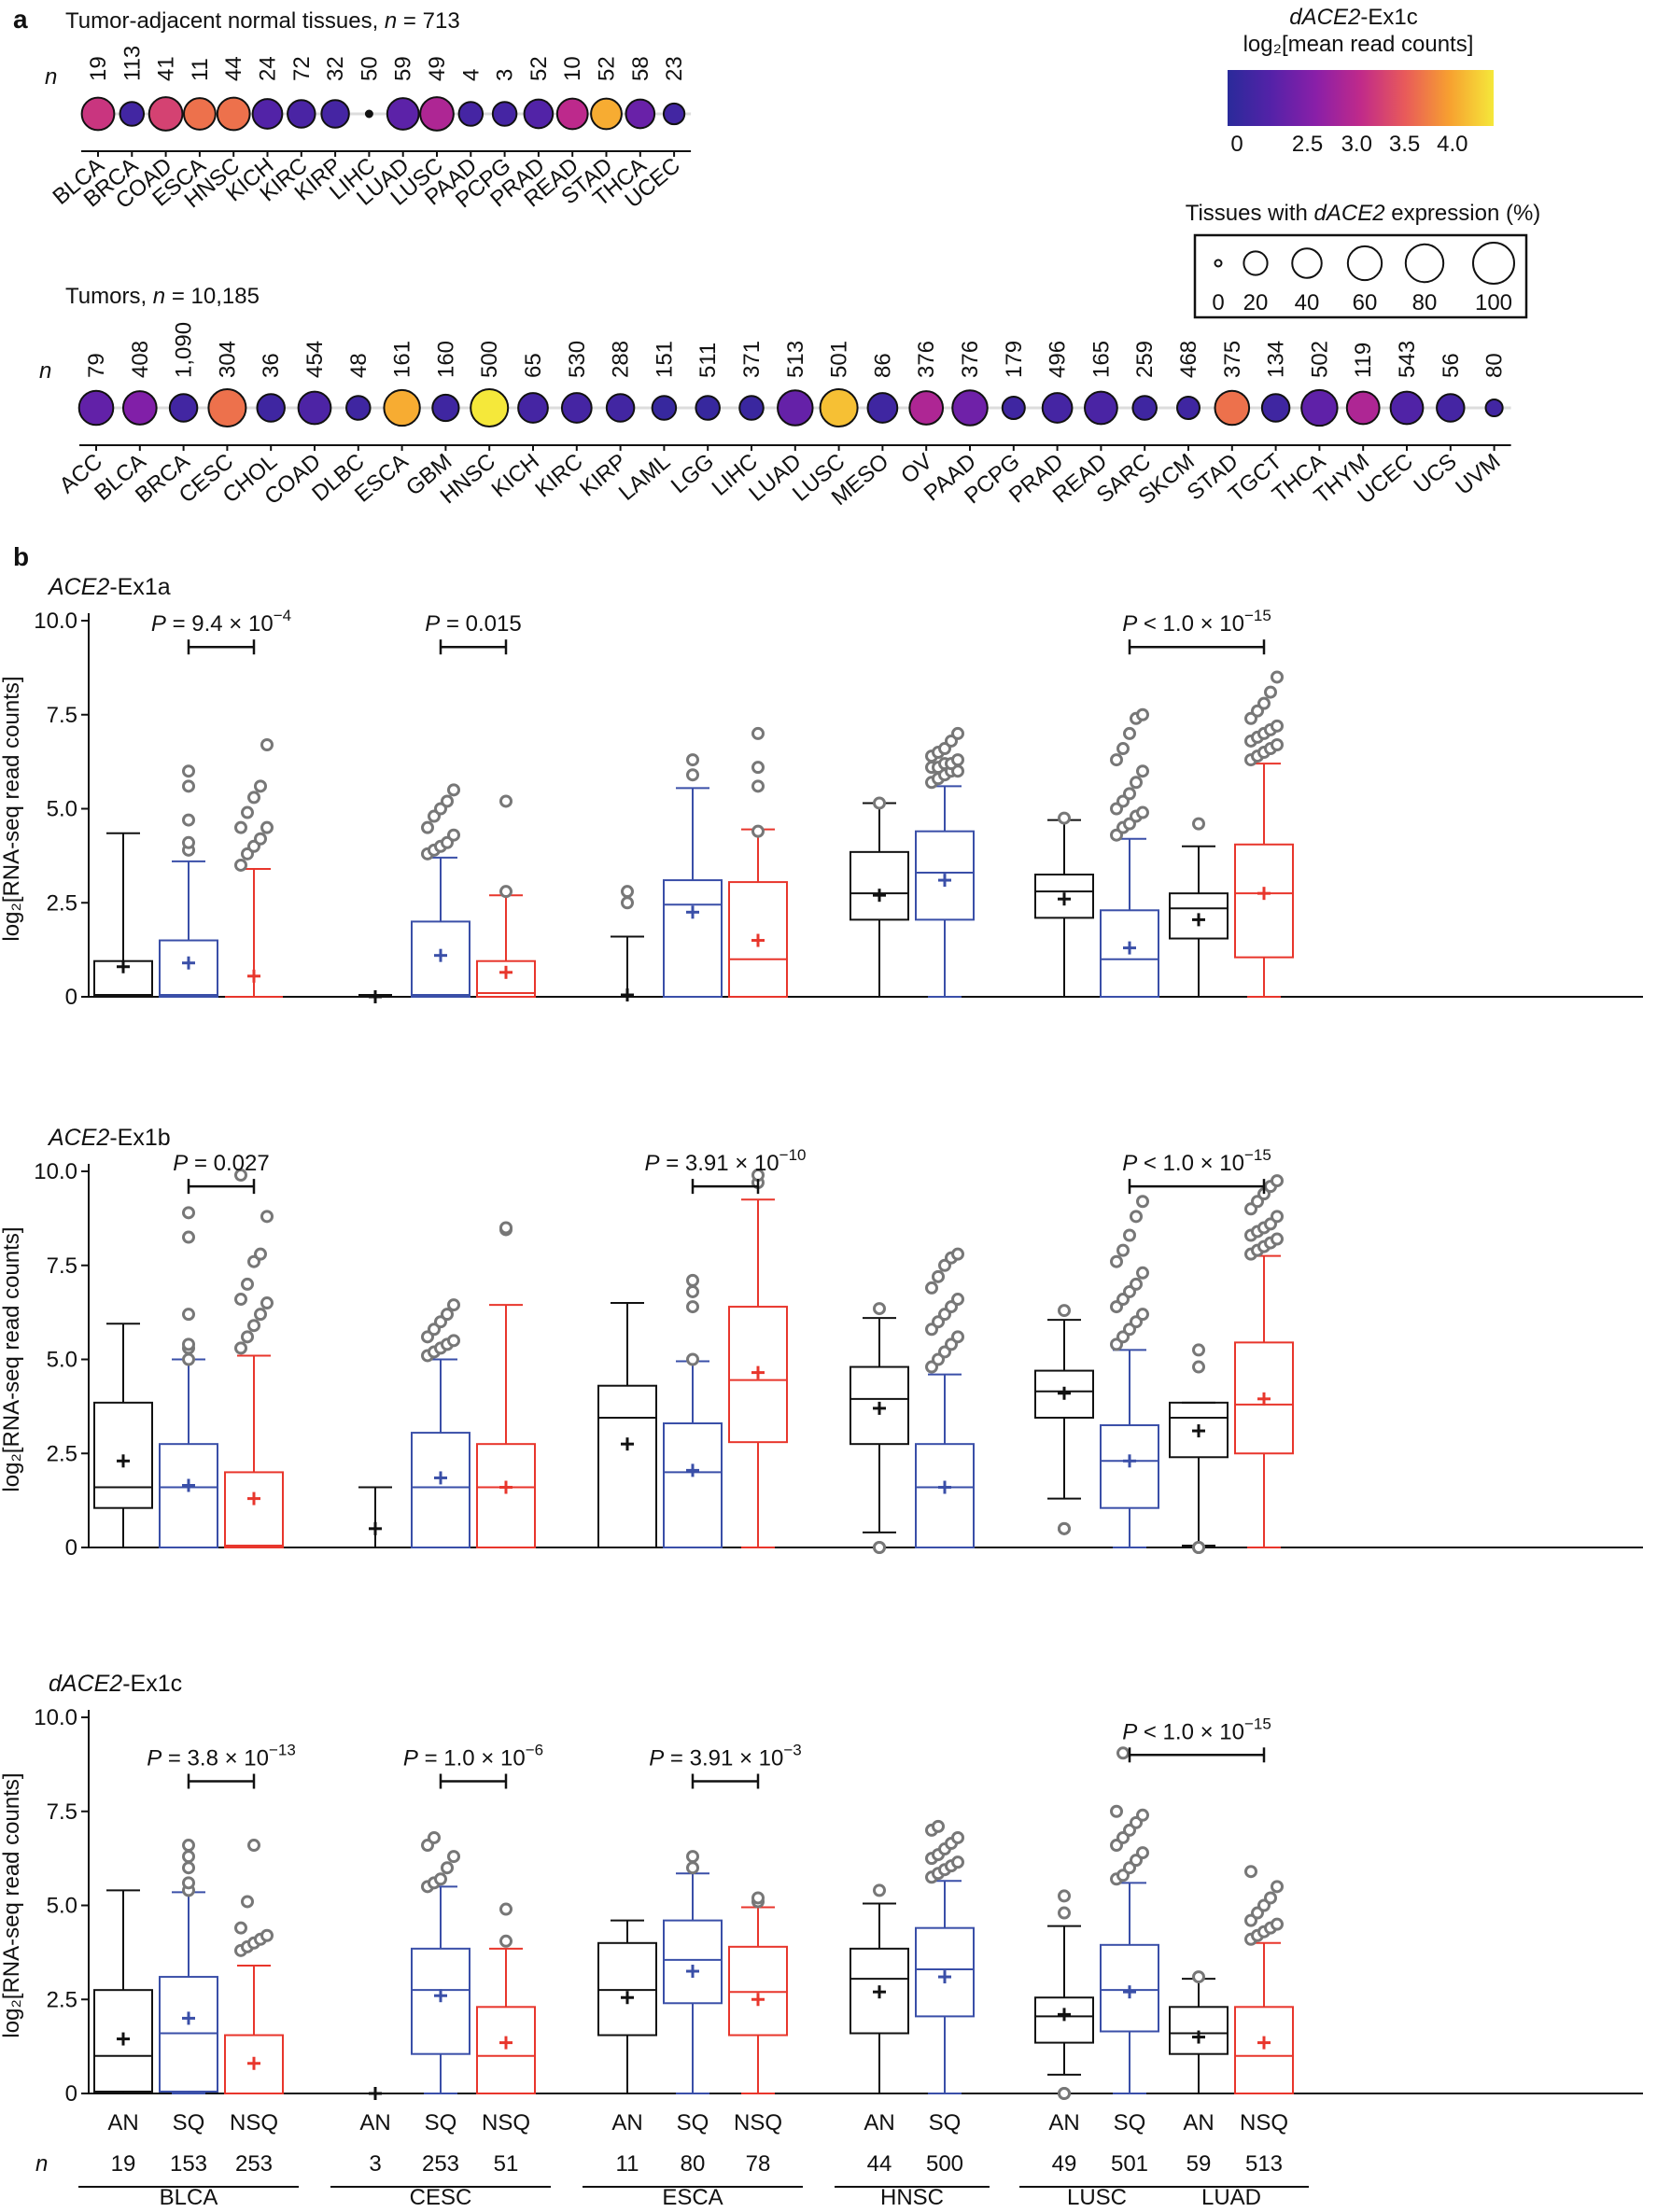  What do you see at coordinates (1199, 1448) in the screenshot?
I see `box-luad-an` at bounding box center [1199, 1448].